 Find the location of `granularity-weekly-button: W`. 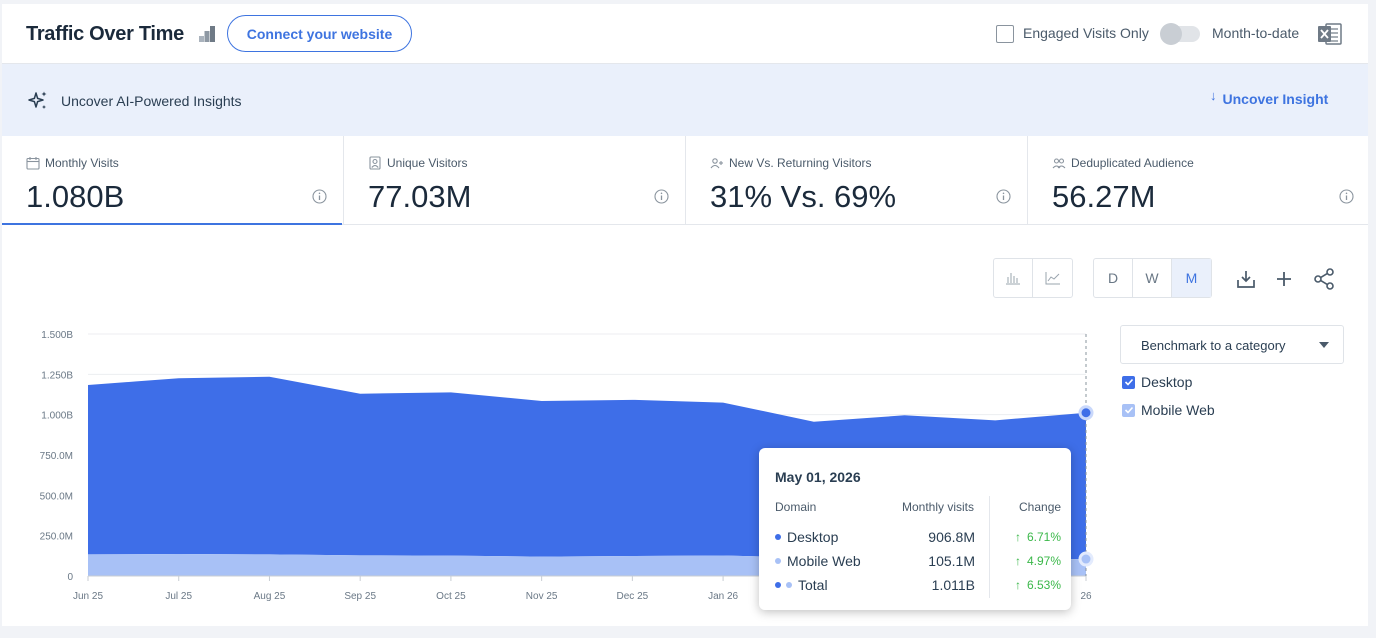

granularity-weekly-button: W is located at coordinates (1152, 278).